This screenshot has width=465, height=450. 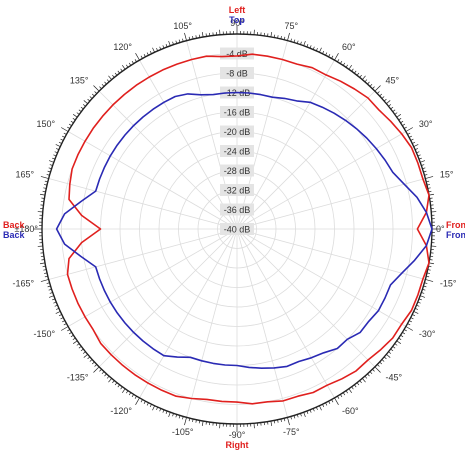 What do you see at coordinates (447, 175) in the screenshot?
I see `angle-label: 15°` at bounding box center [447, 175].